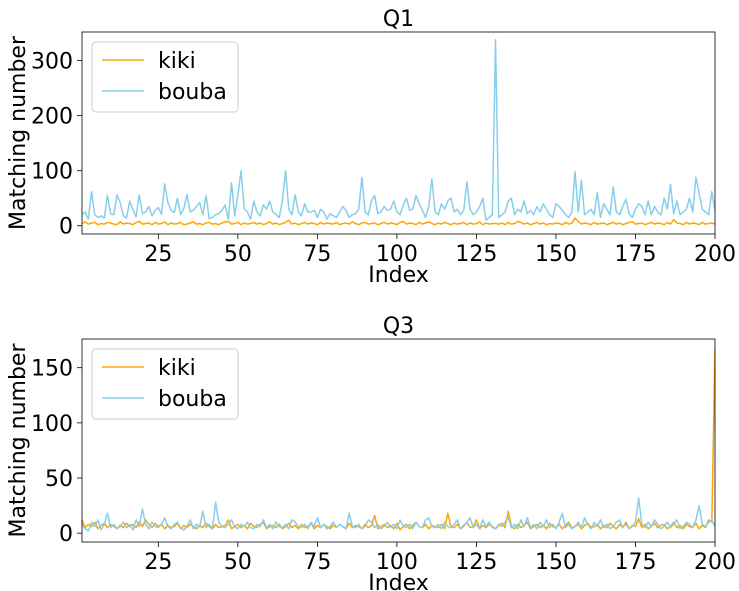 This screenshot has width=739, height=591. Describe the element at coordinates (398, 326) in the screenshot. I see `chart-title: Q3` at that location.